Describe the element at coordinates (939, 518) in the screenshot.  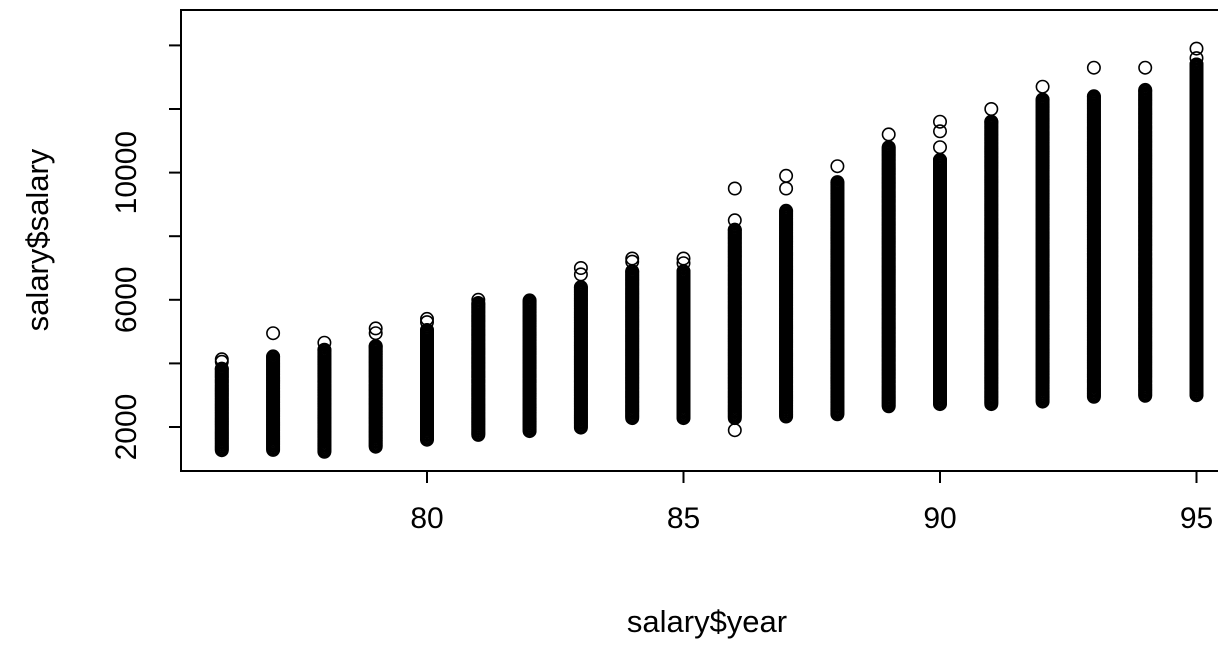
I see `x-tick-label: 90` at that location.